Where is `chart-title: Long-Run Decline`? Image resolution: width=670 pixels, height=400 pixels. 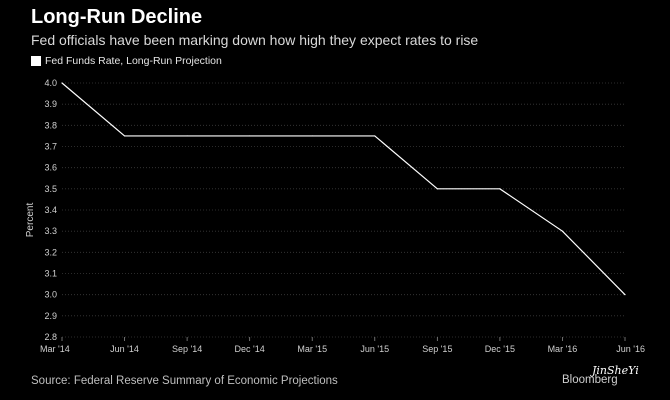 chart-title: Long-Run Decline is located at coordinates (117, 17).